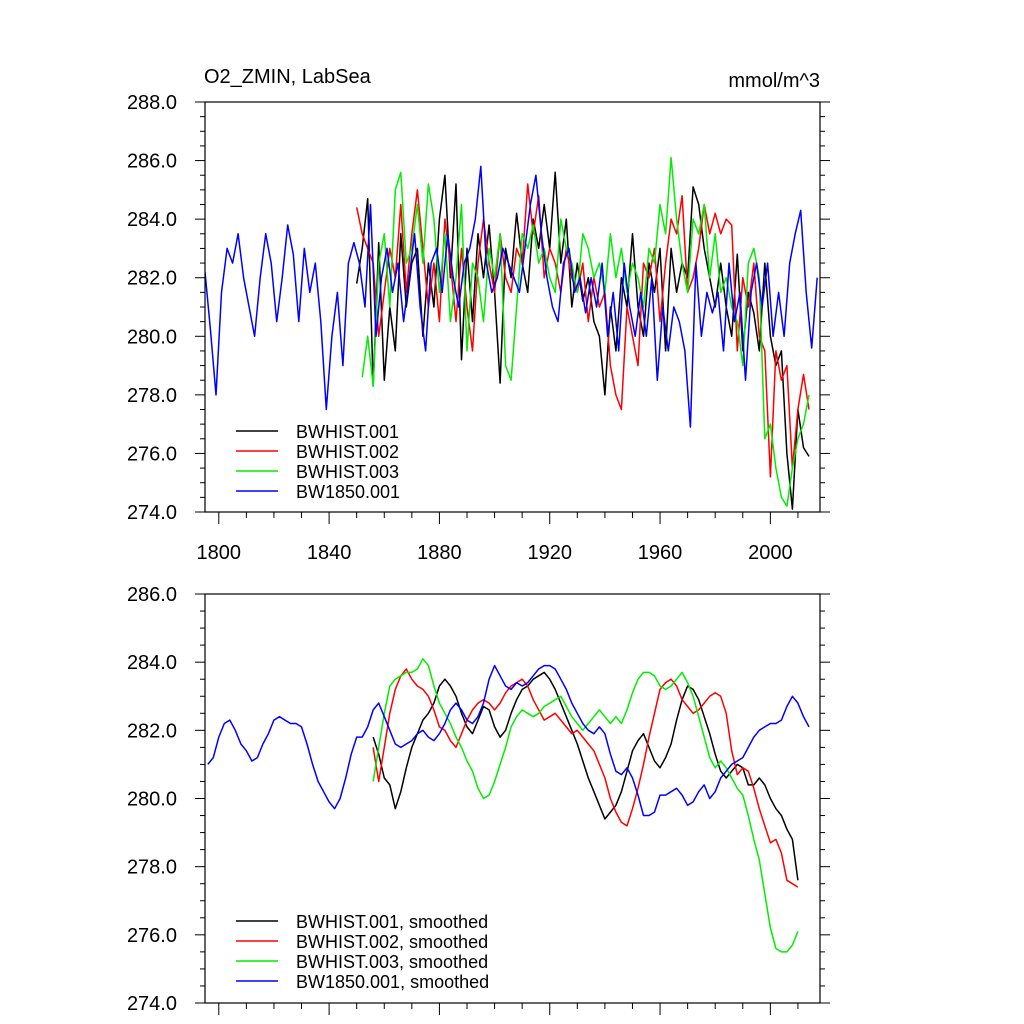  I want to click on legend-label-bwhist-002: BWHIST.002, so click(347, 452).